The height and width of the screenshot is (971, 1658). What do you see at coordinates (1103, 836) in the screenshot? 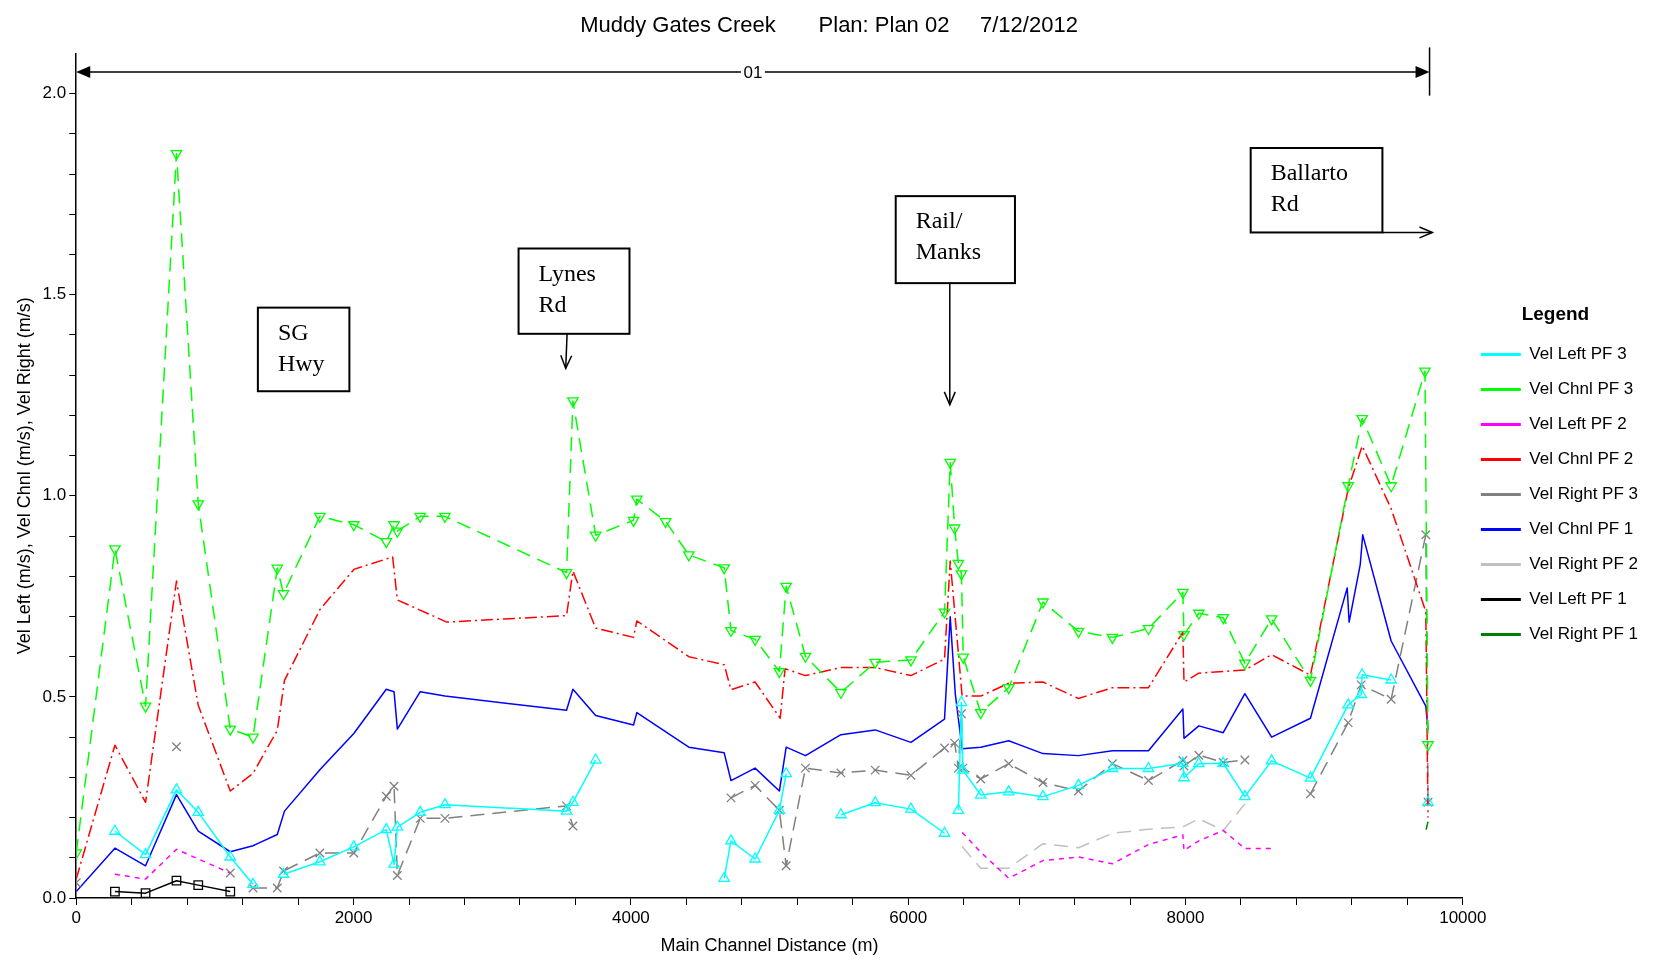
I see `line-series` at bounding box center [1103, 836].